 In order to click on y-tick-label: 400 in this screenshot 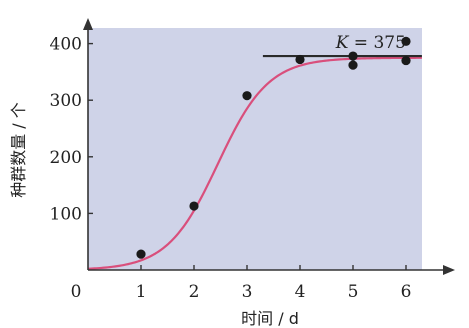, I will do `click(66, 45)`.